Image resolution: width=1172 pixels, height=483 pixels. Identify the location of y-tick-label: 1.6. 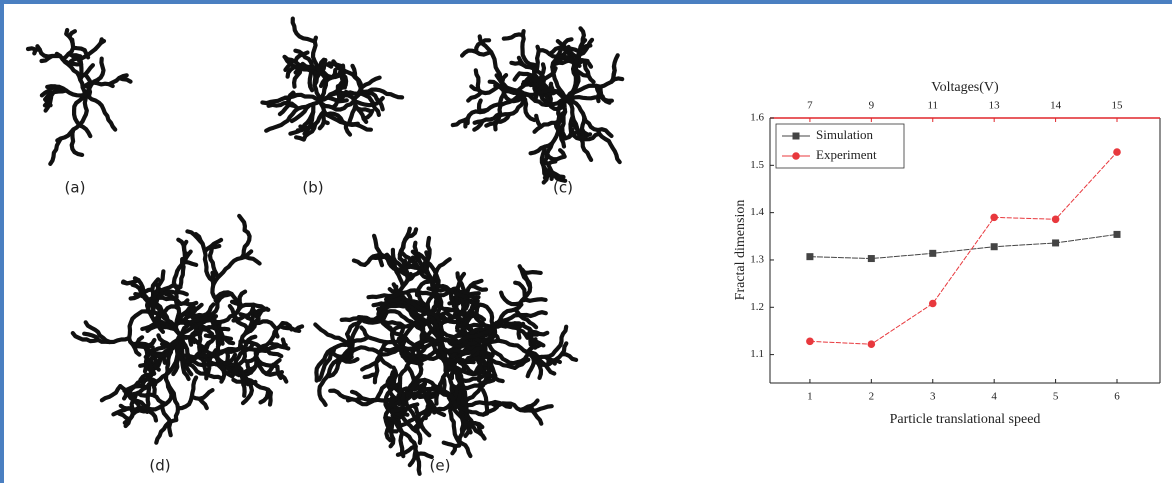
(757, 118).